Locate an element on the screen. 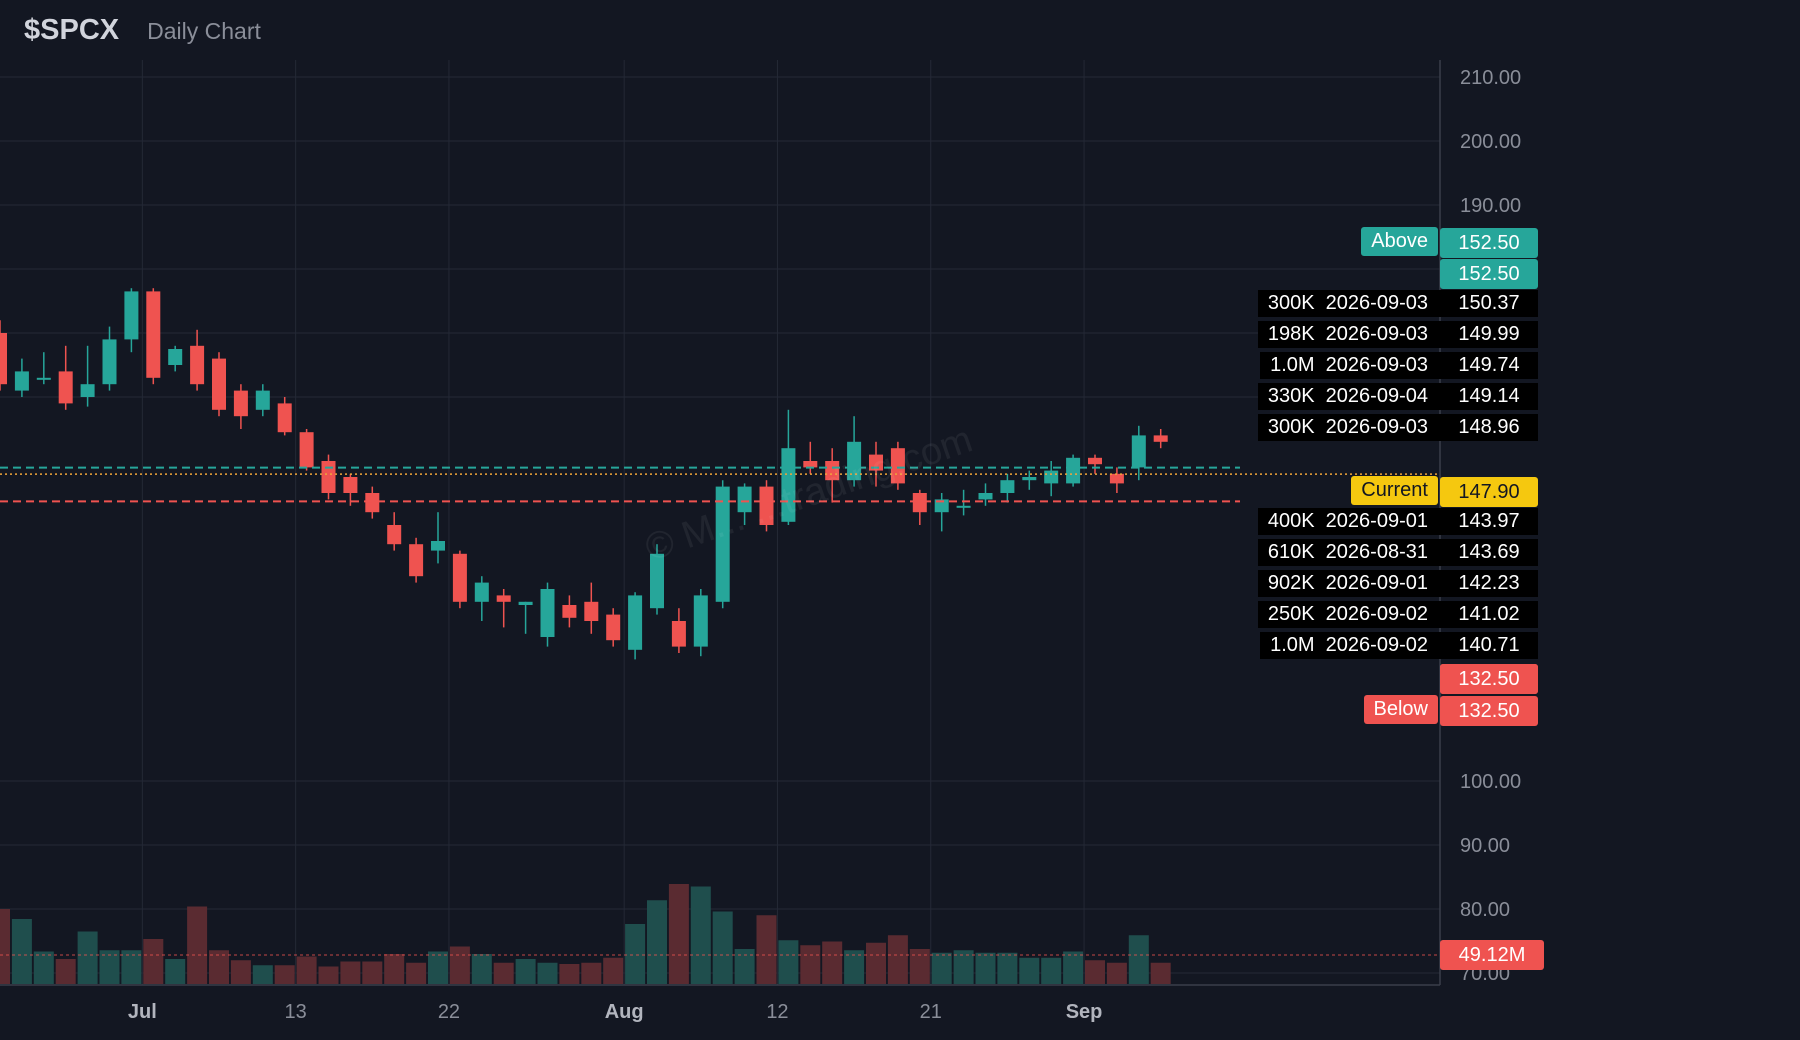 Image resolution: width=1800 pixels, height=1040 pixels. y-tick-label: 100.00 is located at coordinates (1490, 782).